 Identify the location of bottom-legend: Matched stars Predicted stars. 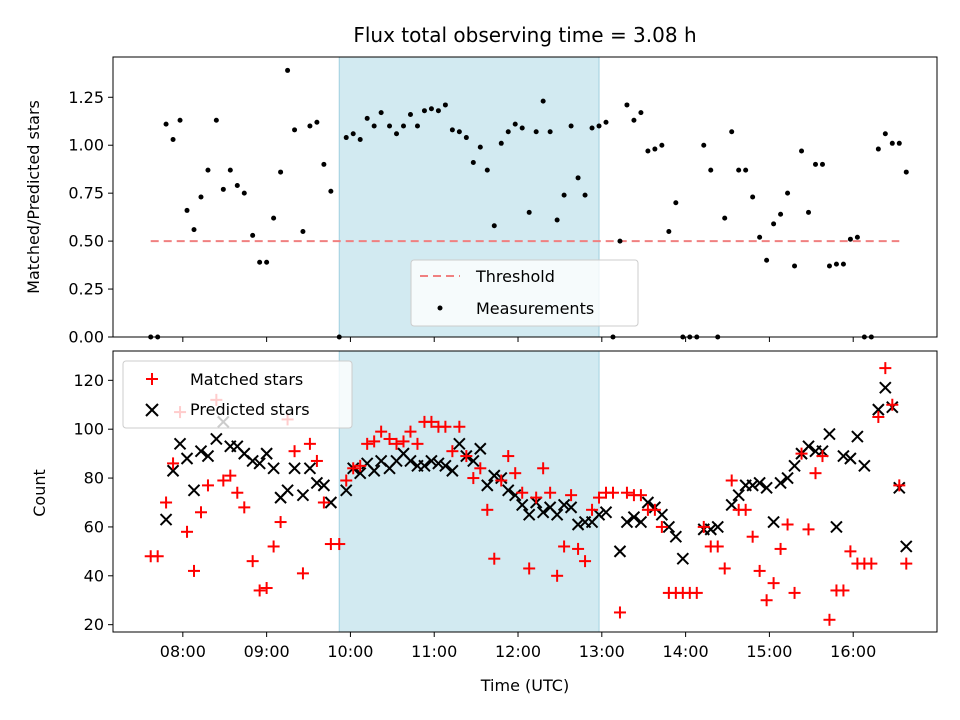
(237, 394).